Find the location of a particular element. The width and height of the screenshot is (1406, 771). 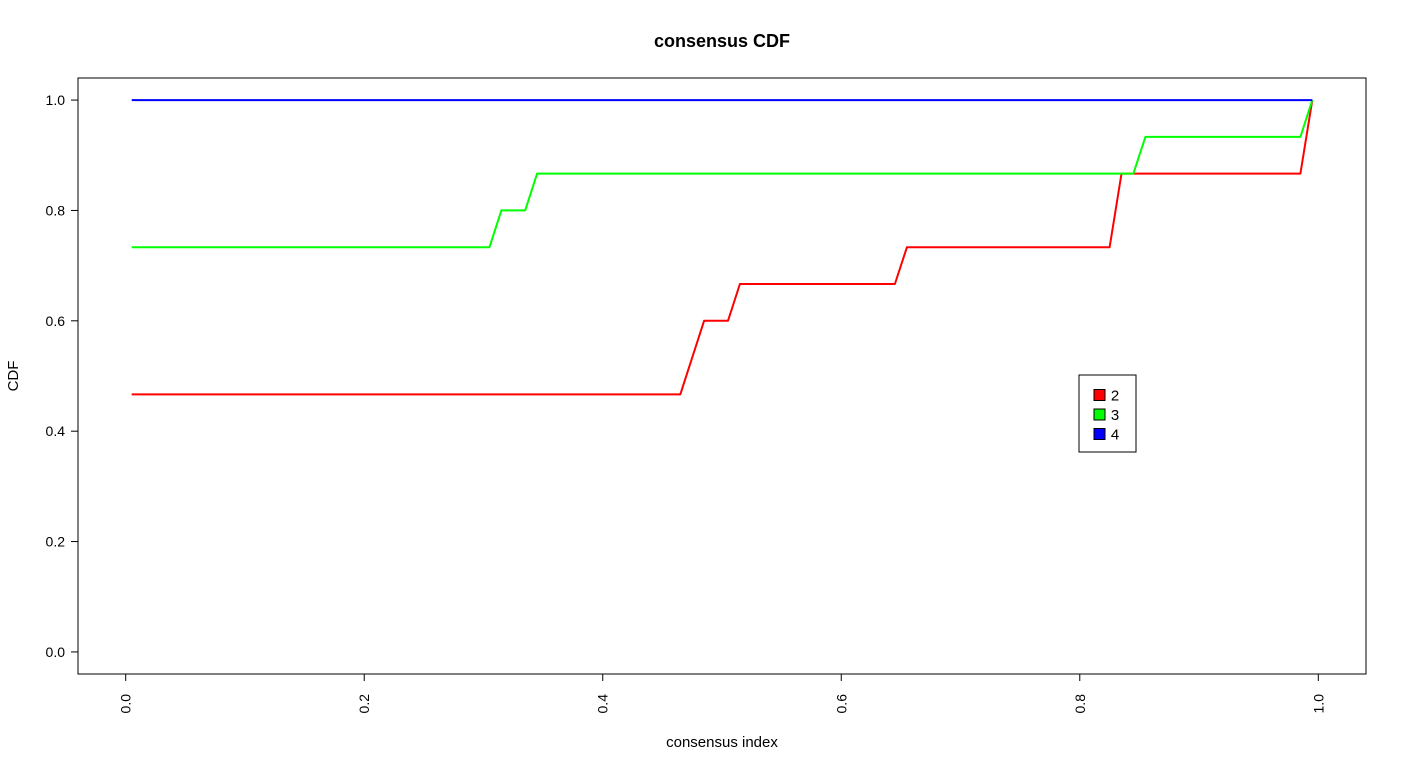

legend: 2 3 4 is located at coordinates (1107, 413).